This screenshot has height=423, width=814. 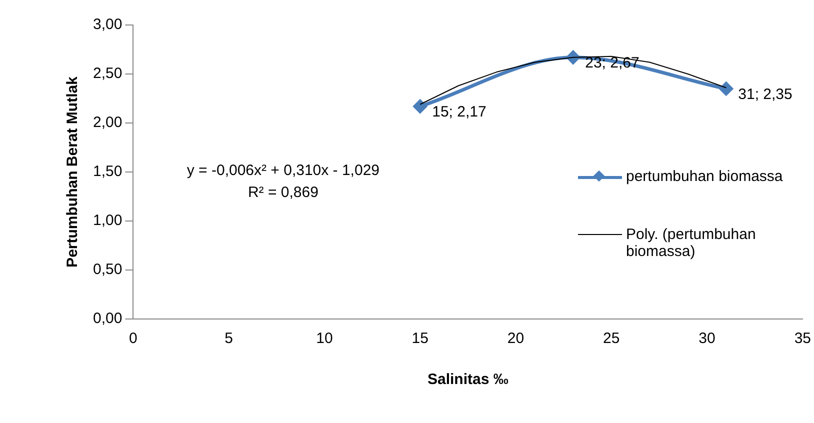 What do you see at coordinates (459, 111) in the screenshot?
I see `data-label: 15; 2,17` at bounding box center [459, 111].